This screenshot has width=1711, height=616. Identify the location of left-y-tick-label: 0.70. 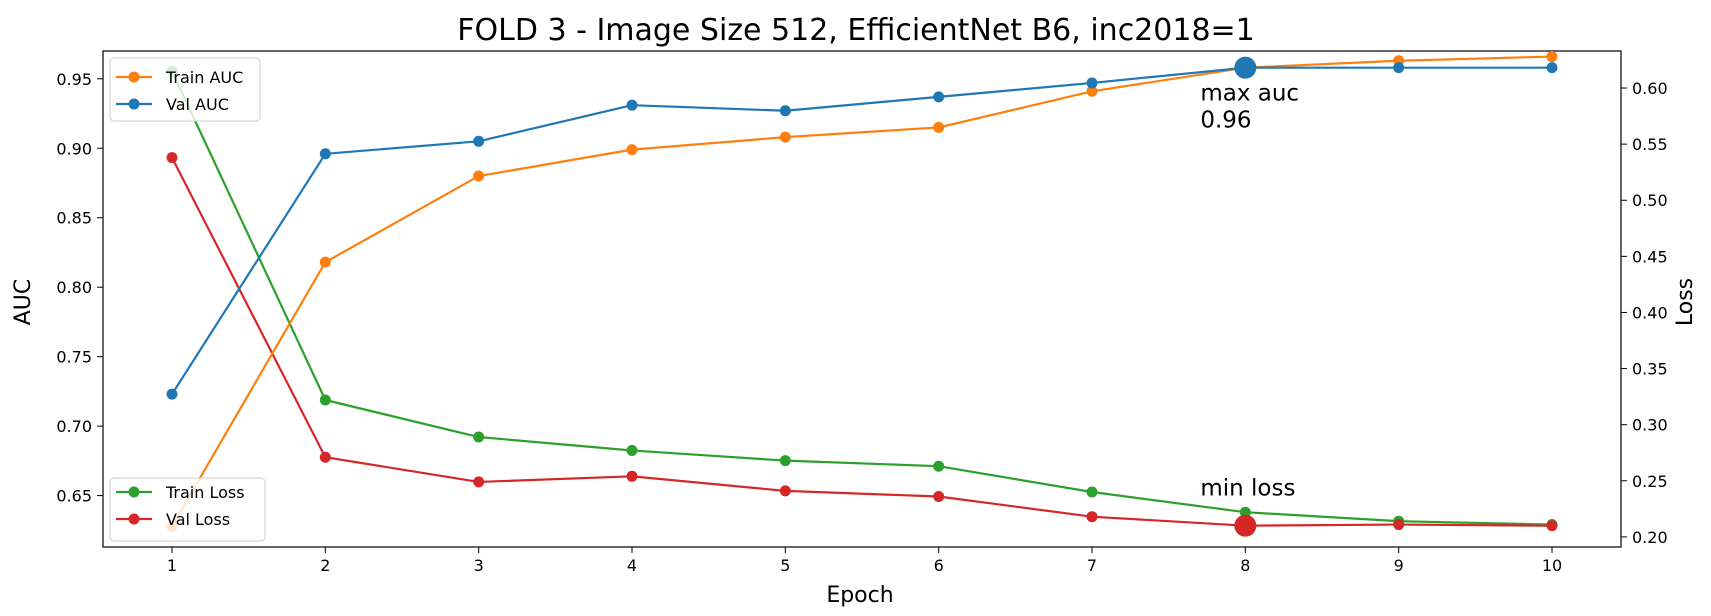
(74, 426).